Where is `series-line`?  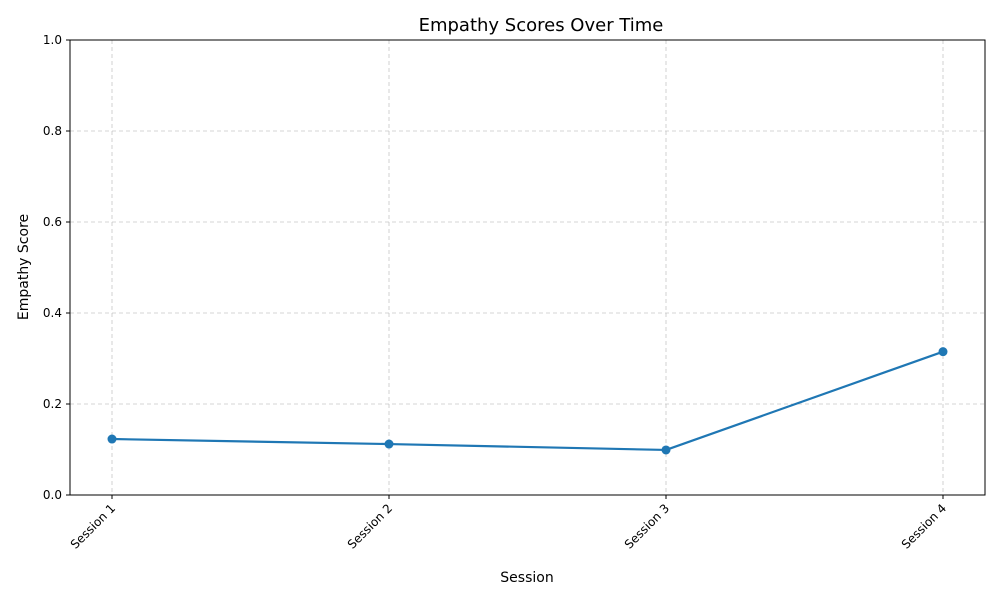
series-line is located at coordinates (527, 401).